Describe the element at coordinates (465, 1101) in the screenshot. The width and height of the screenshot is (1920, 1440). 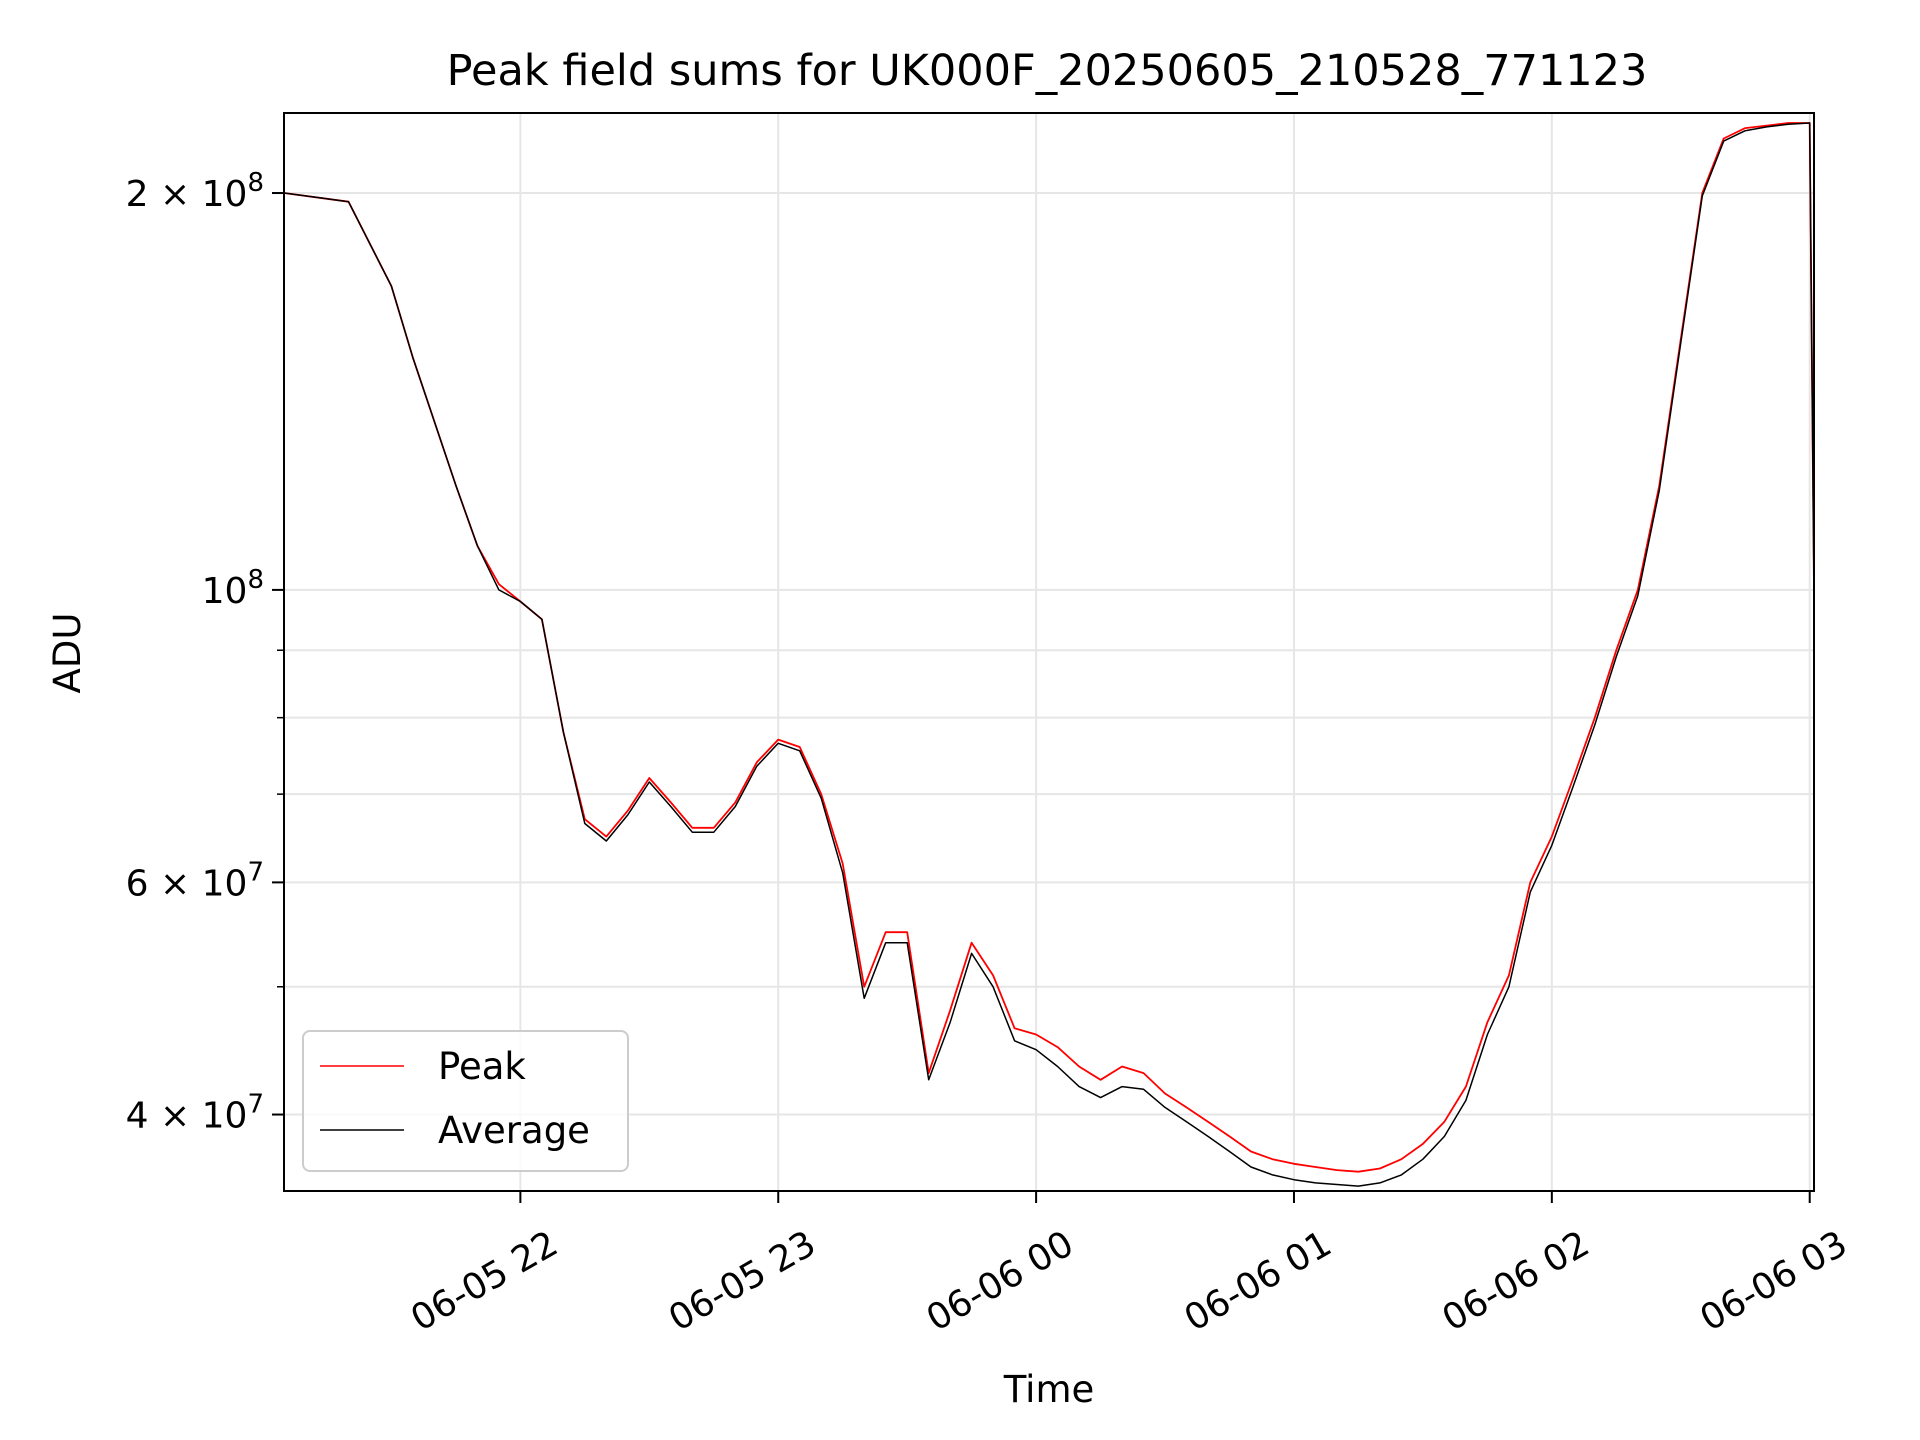
I see `legend: Peak Average` at that location.